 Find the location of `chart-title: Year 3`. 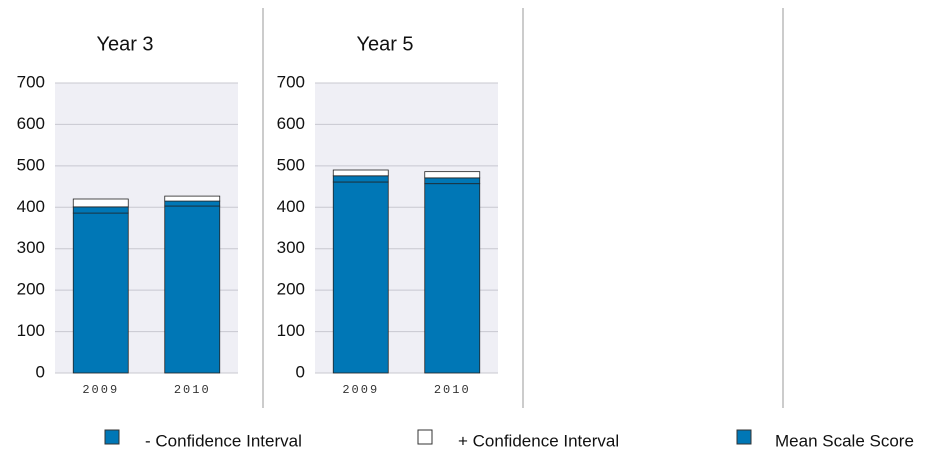

chart-title: Year 3 is located at coordinates (124, 44).